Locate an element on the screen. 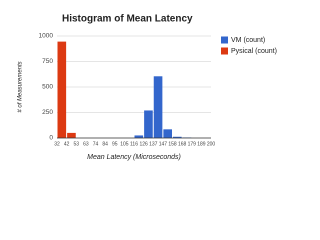 This screenshot has height=240, width=320. x-tick-label: 189 is located at coordinates (201, 144).